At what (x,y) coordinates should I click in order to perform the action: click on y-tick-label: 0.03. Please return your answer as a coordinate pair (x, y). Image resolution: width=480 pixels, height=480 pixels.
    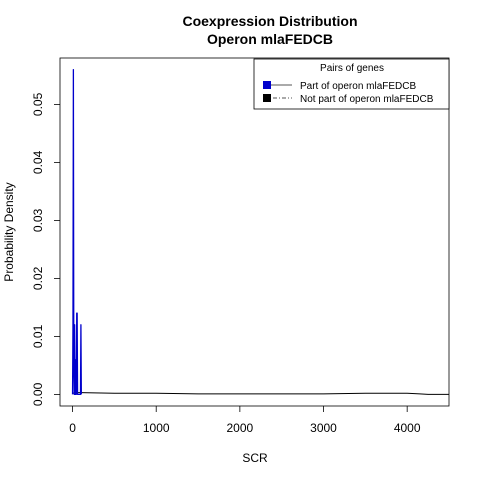
    Looking at the image, I should click on (38, 220).